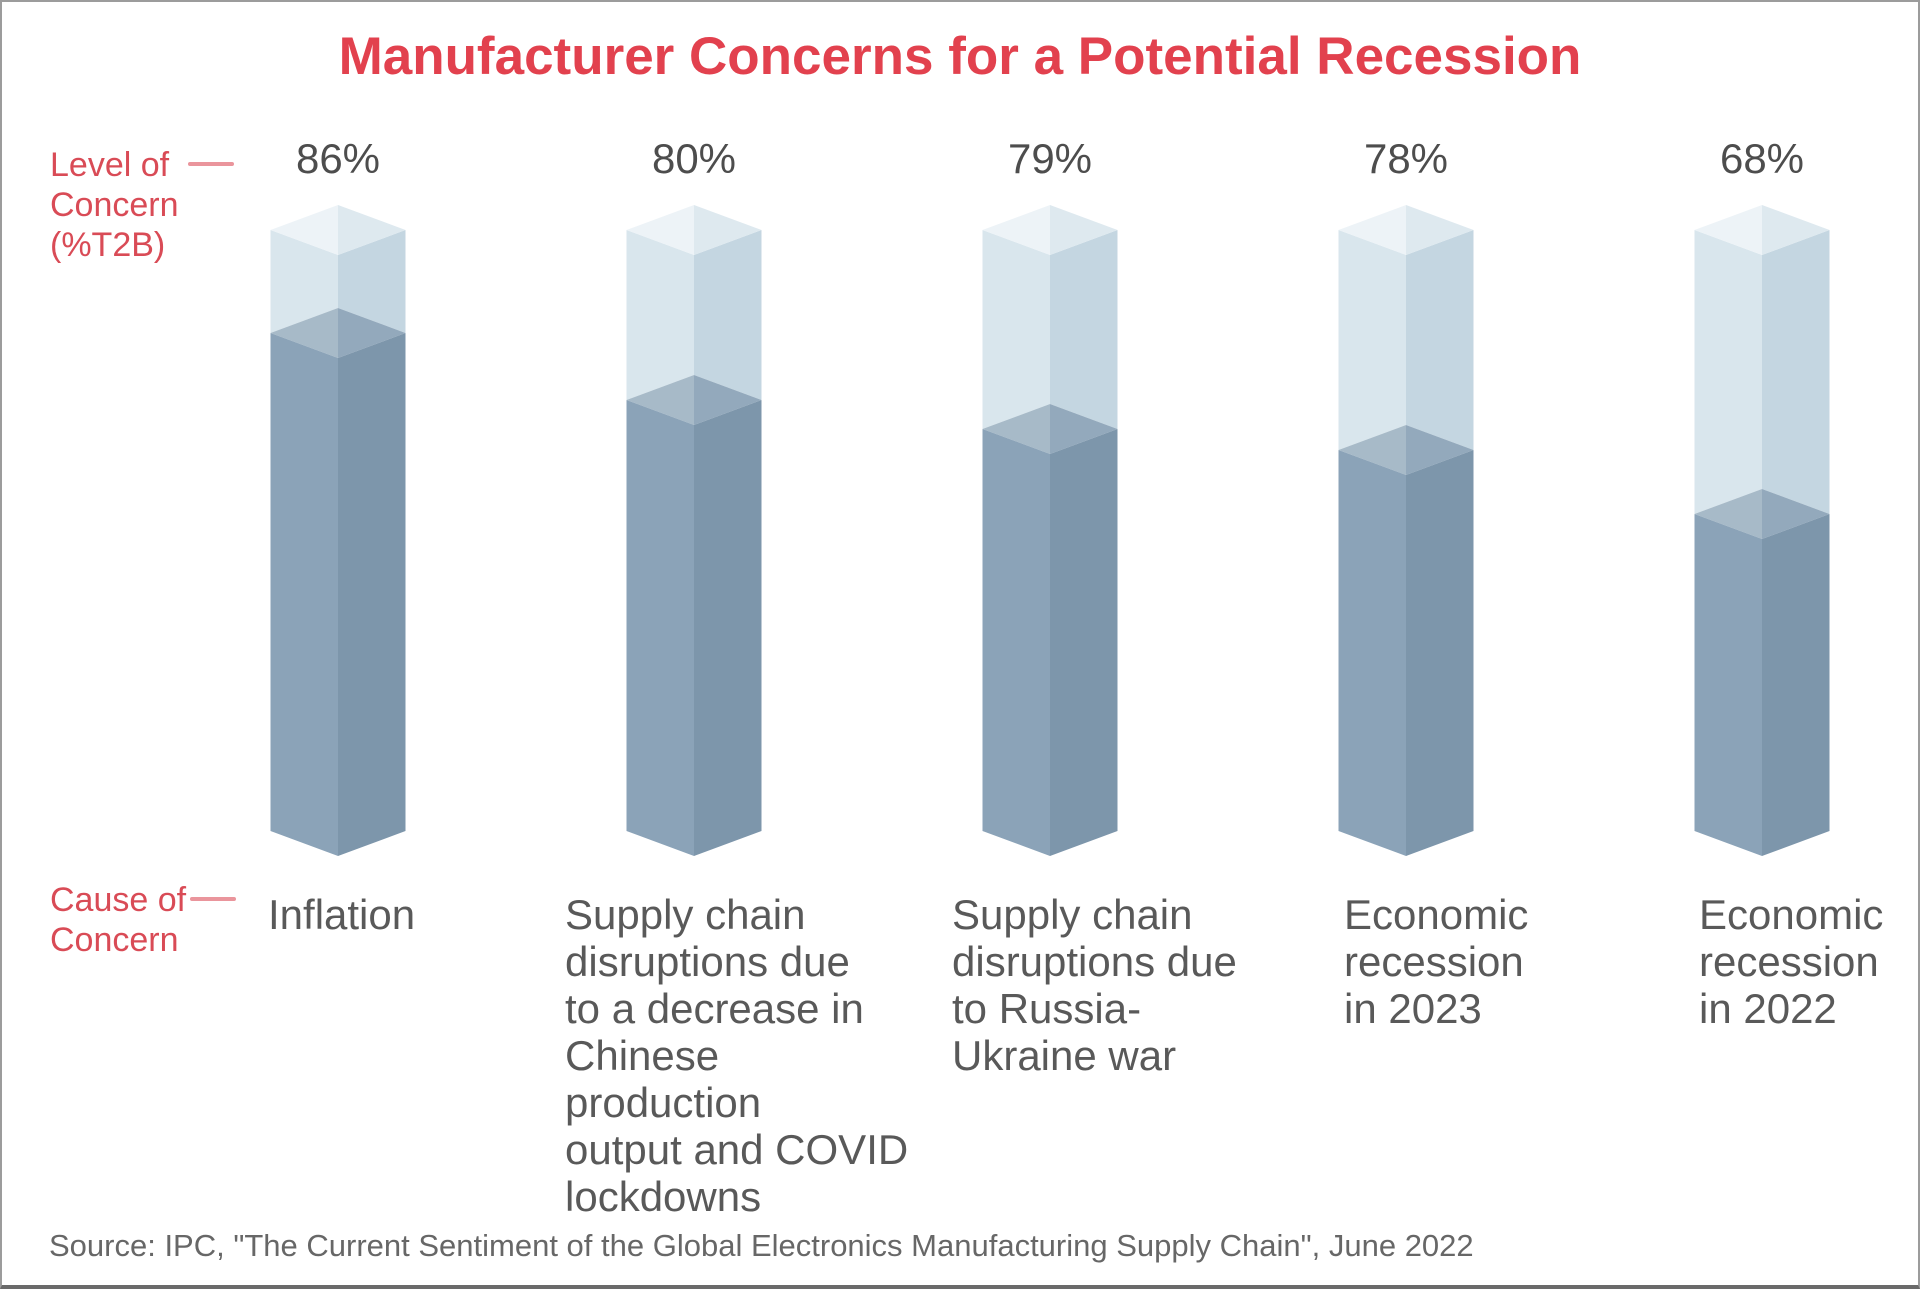 This screenshot has width=1920, height=1289. What do you see at coordinates (118, 920) in the screenshot?
I see `cause-of-concern-label: Cause of Concern` at bounding box center [118, 920].